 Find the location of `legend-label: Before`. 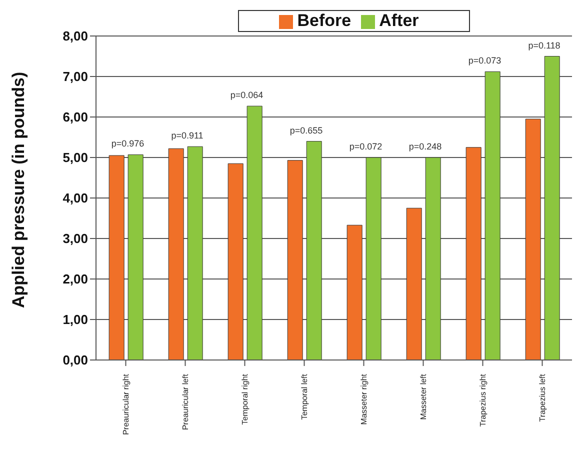

legend-label: Before is located at coordinates (324, 20).